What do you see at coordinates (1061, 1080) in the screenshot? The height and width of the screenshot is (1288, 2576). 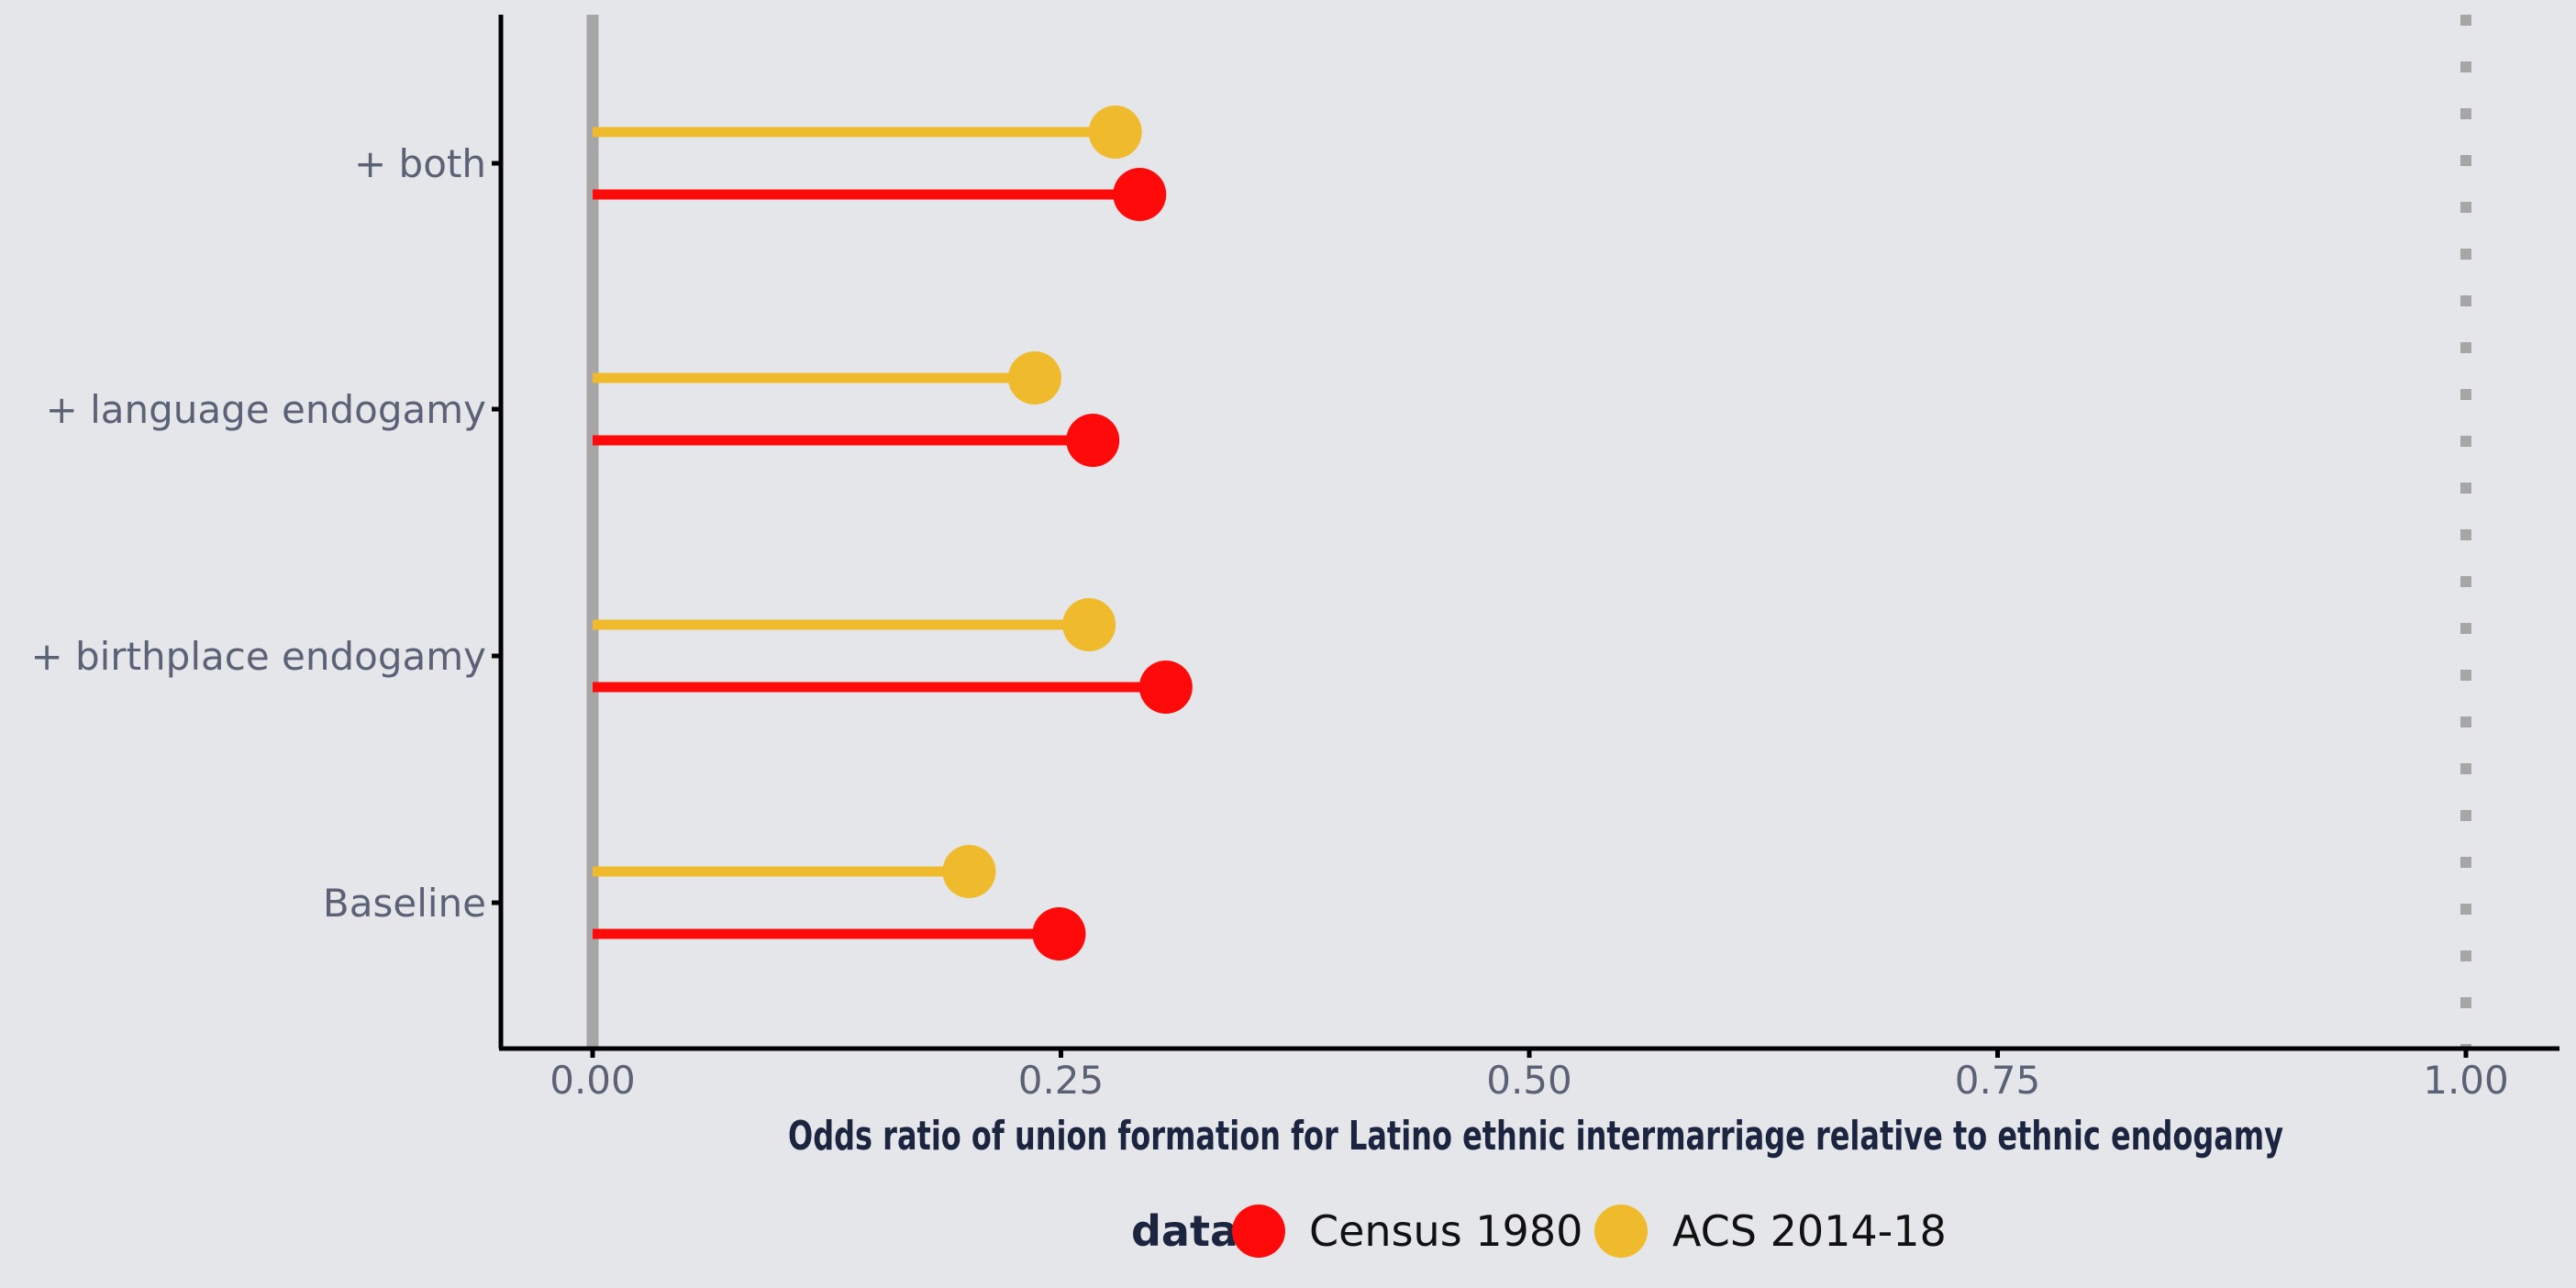 I see `x-tick-label: 0.25` at bounding box center [1061, 1080].